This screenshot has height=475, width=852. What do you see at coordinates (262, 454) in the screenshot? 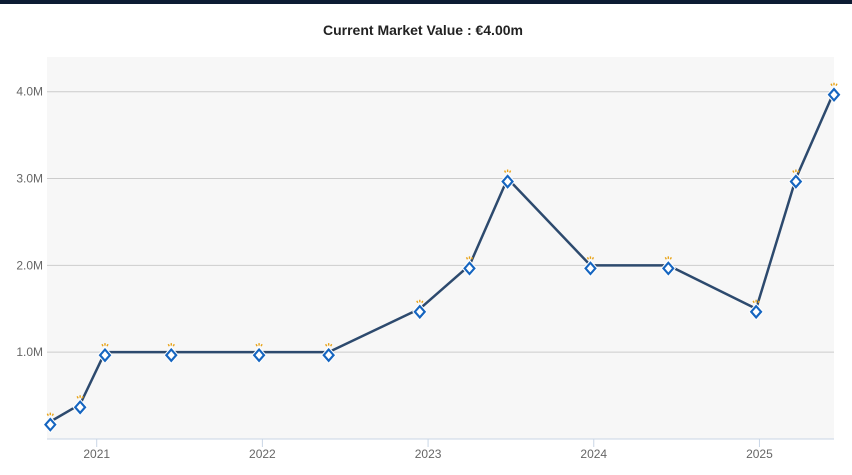
I see `x-tick-label: 2022` at bounding box center [262, 454].